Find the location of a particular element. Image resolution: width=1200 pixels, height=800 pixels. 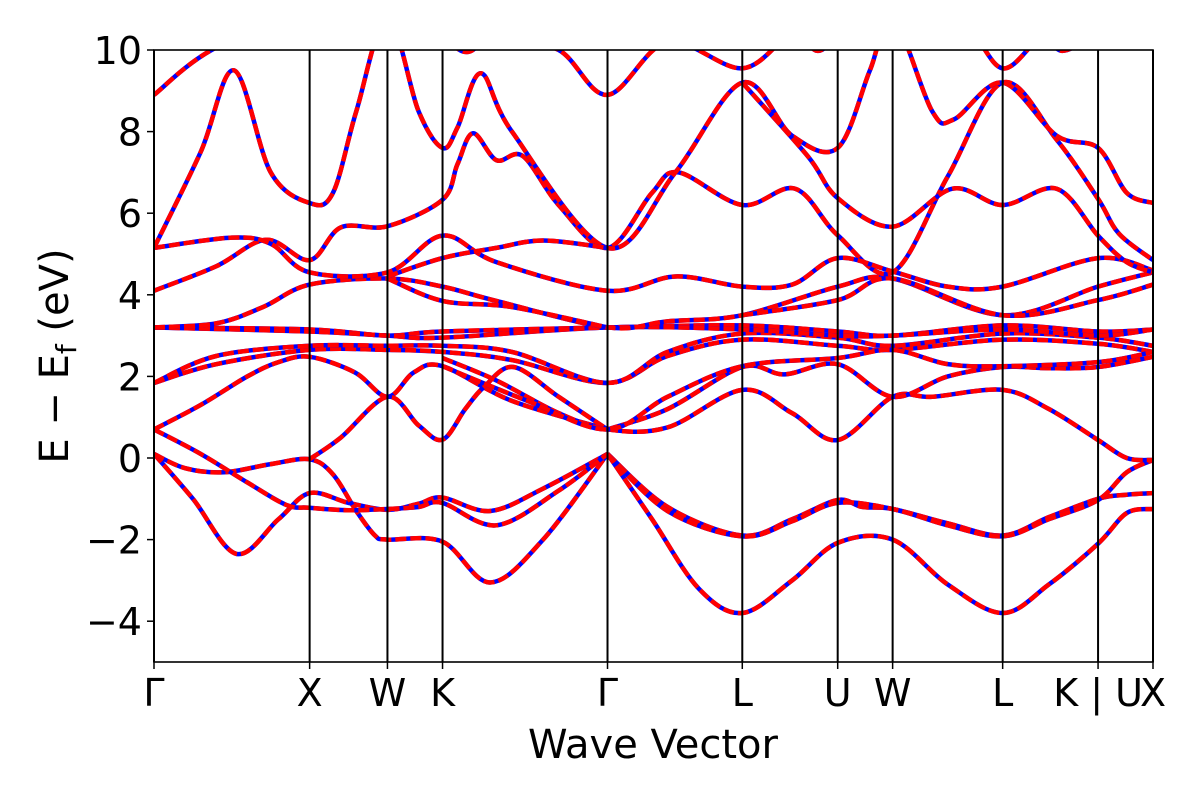

band-22-dashes is located at coordinates (497, 258).